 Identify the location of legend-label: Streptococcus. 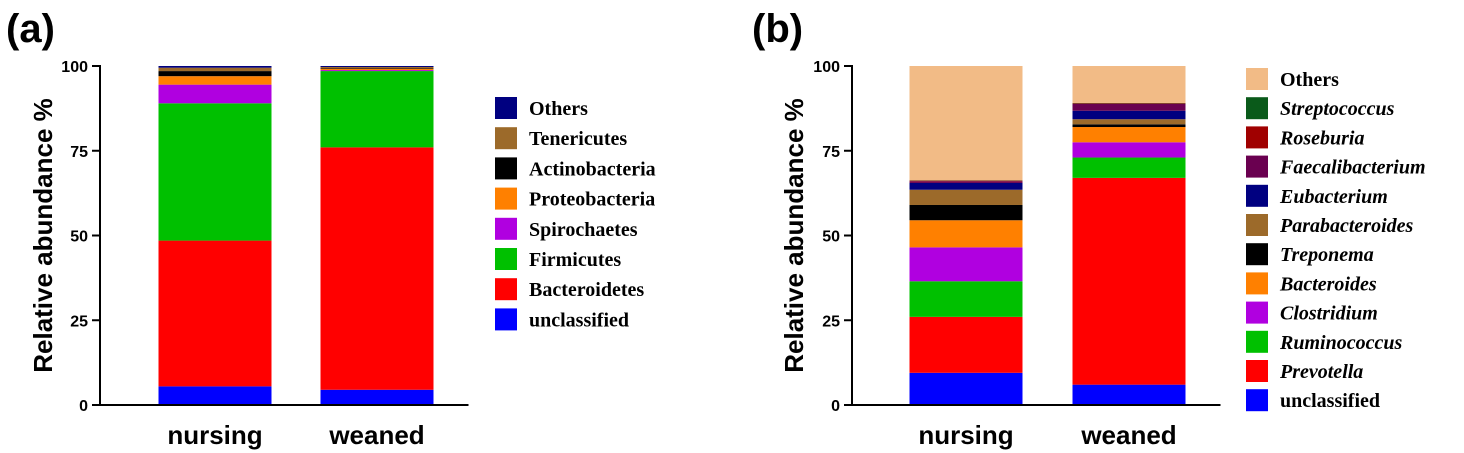
(1337, 109).